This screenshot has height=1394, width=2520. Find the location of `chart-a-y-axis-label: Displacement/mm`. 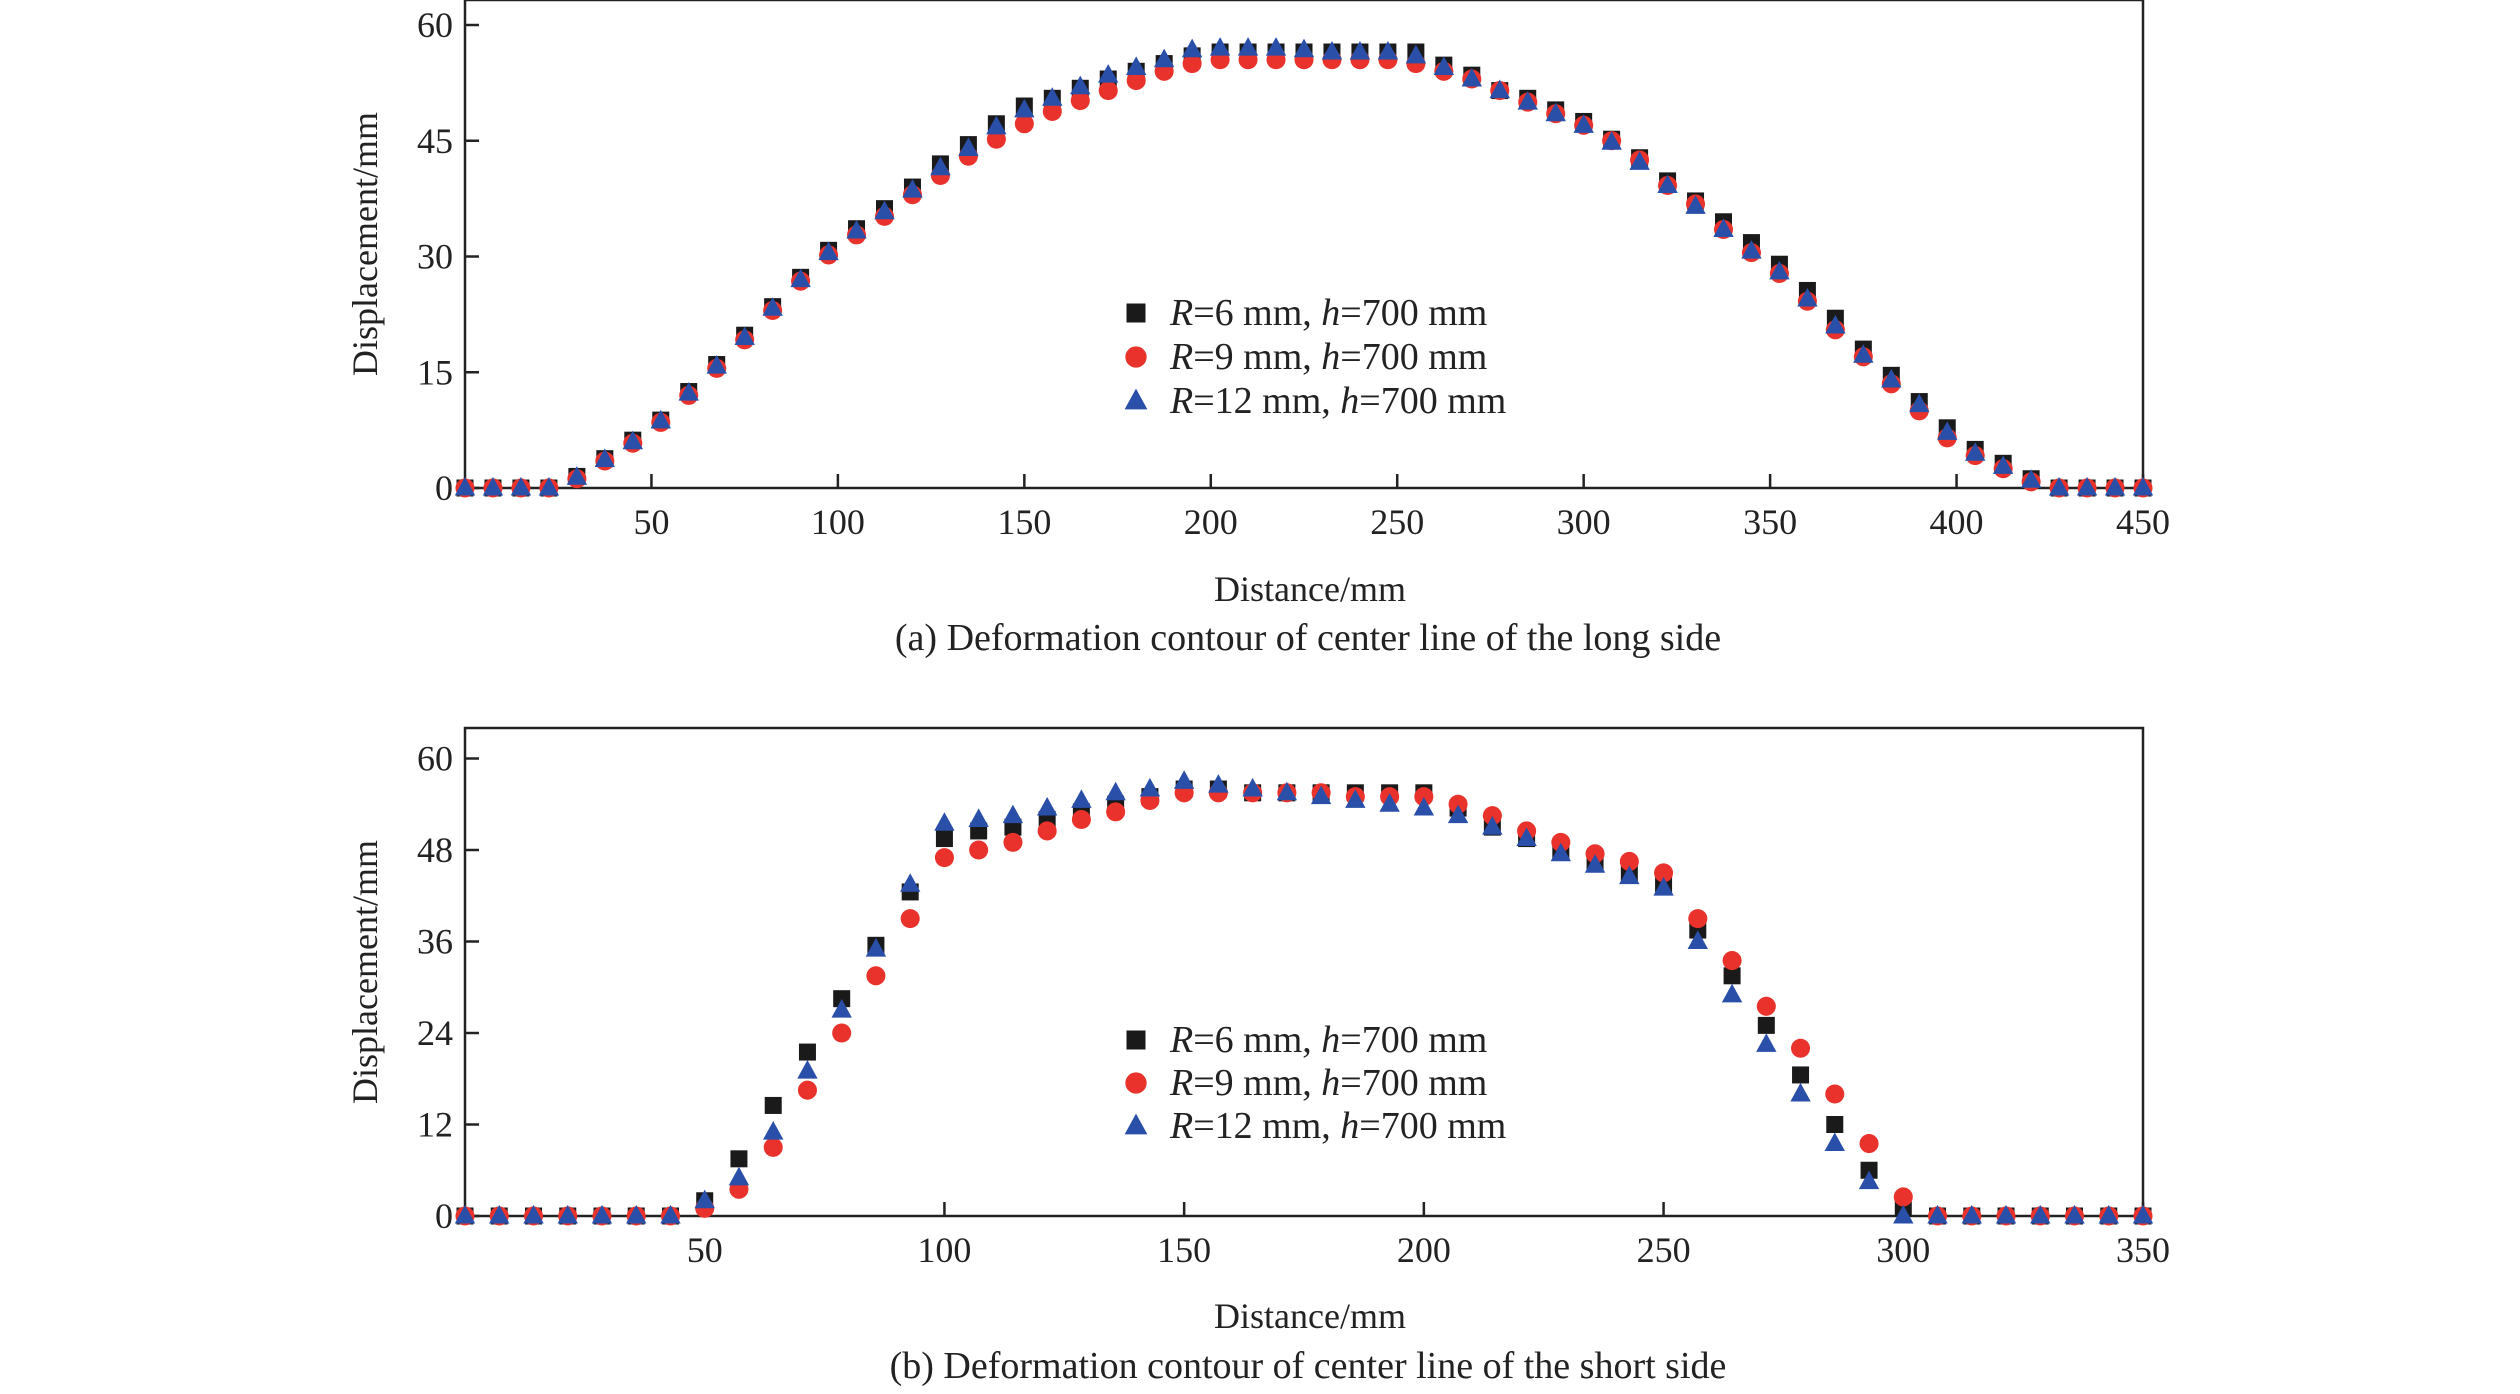

chart-a-y-axis-label: Displacement/mm is located at coordinates (365, 244).